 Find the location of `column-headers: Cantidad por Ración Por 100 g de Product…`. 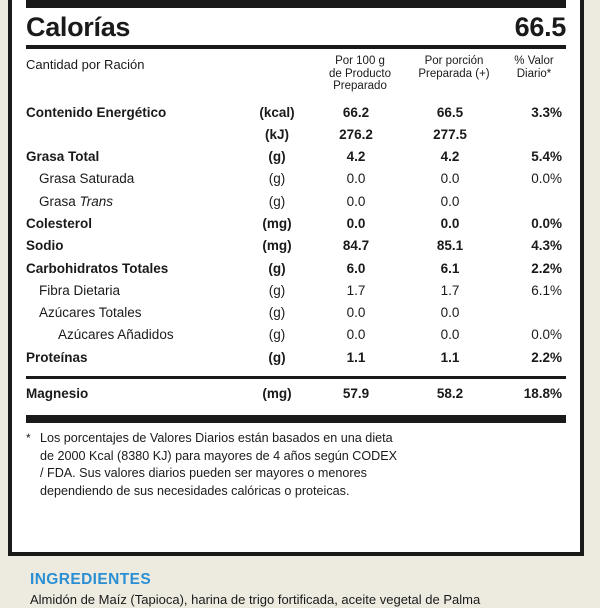

column-headers: Cantidad por Ración Por 100 g de Product… is located at coordinates (296, 73).